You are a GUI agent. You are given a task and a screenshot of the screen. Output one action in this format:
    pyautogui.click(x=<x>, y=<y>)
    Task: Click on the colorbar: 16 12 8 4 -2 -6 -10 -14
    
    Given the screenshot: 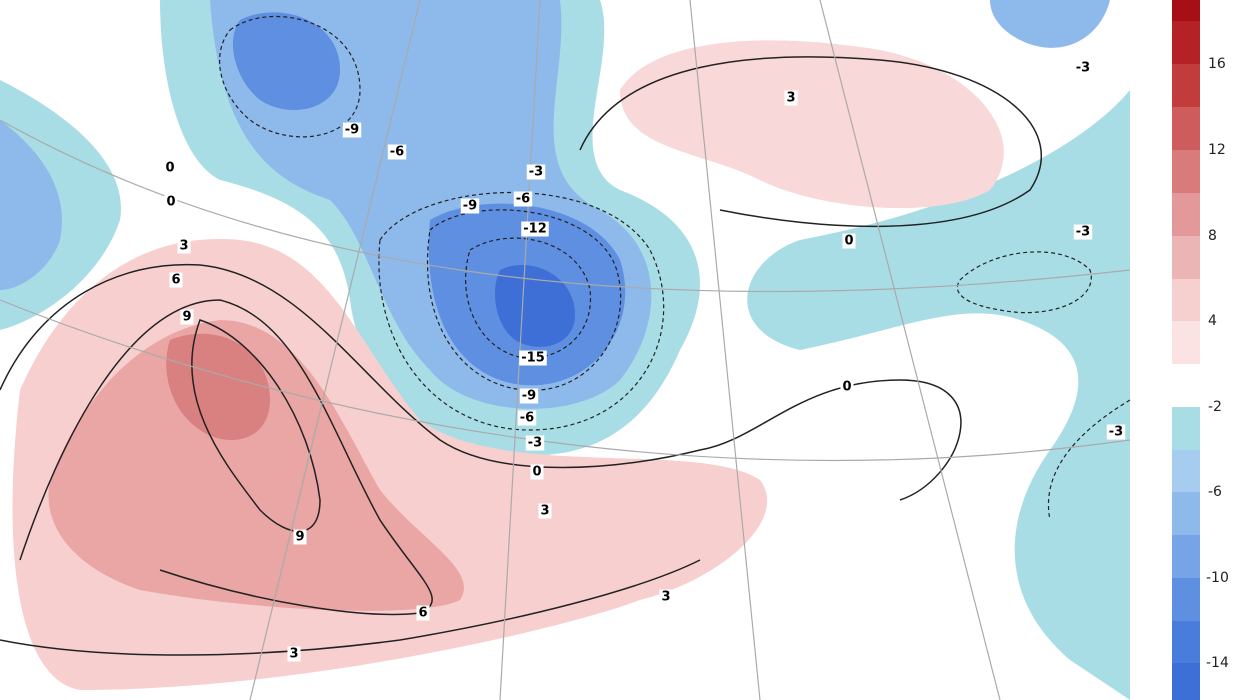 What is the action you would take?
    pyautogui.click(x=1200, y=350)
    